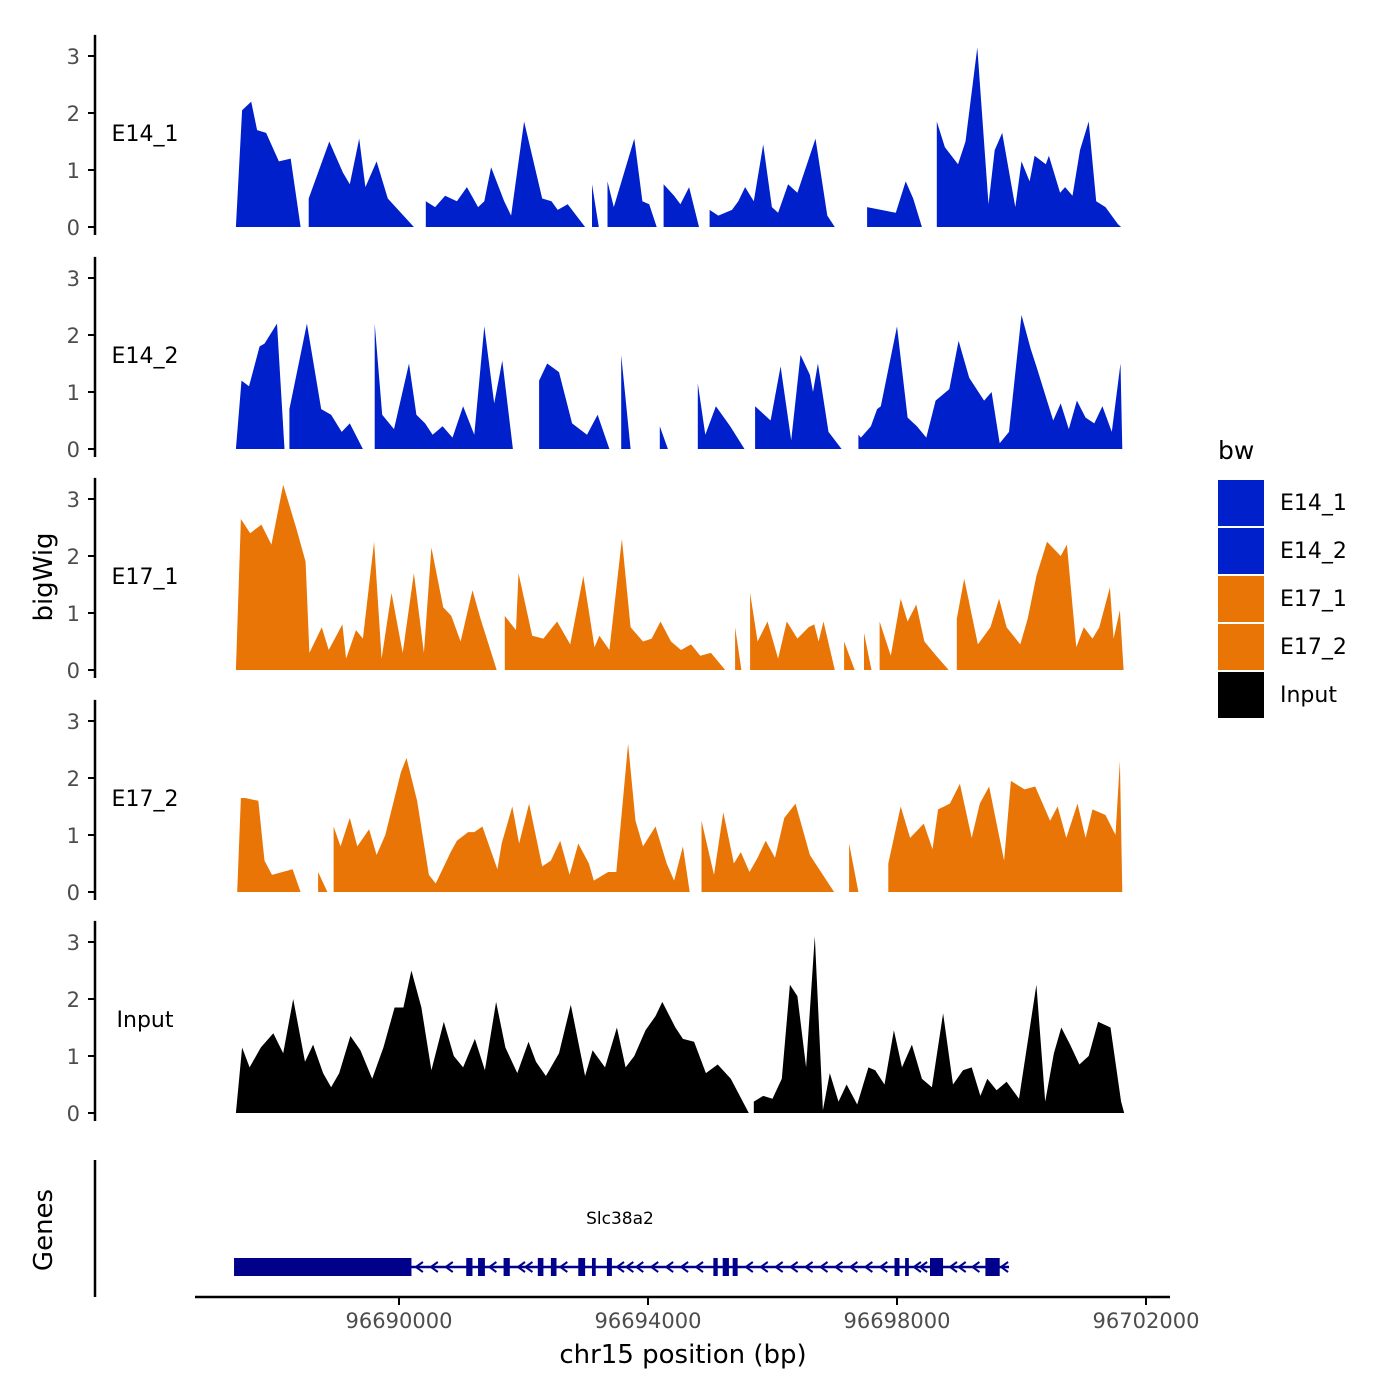  I want to click on x-tick-label: 96694000, so click(648, 1321).